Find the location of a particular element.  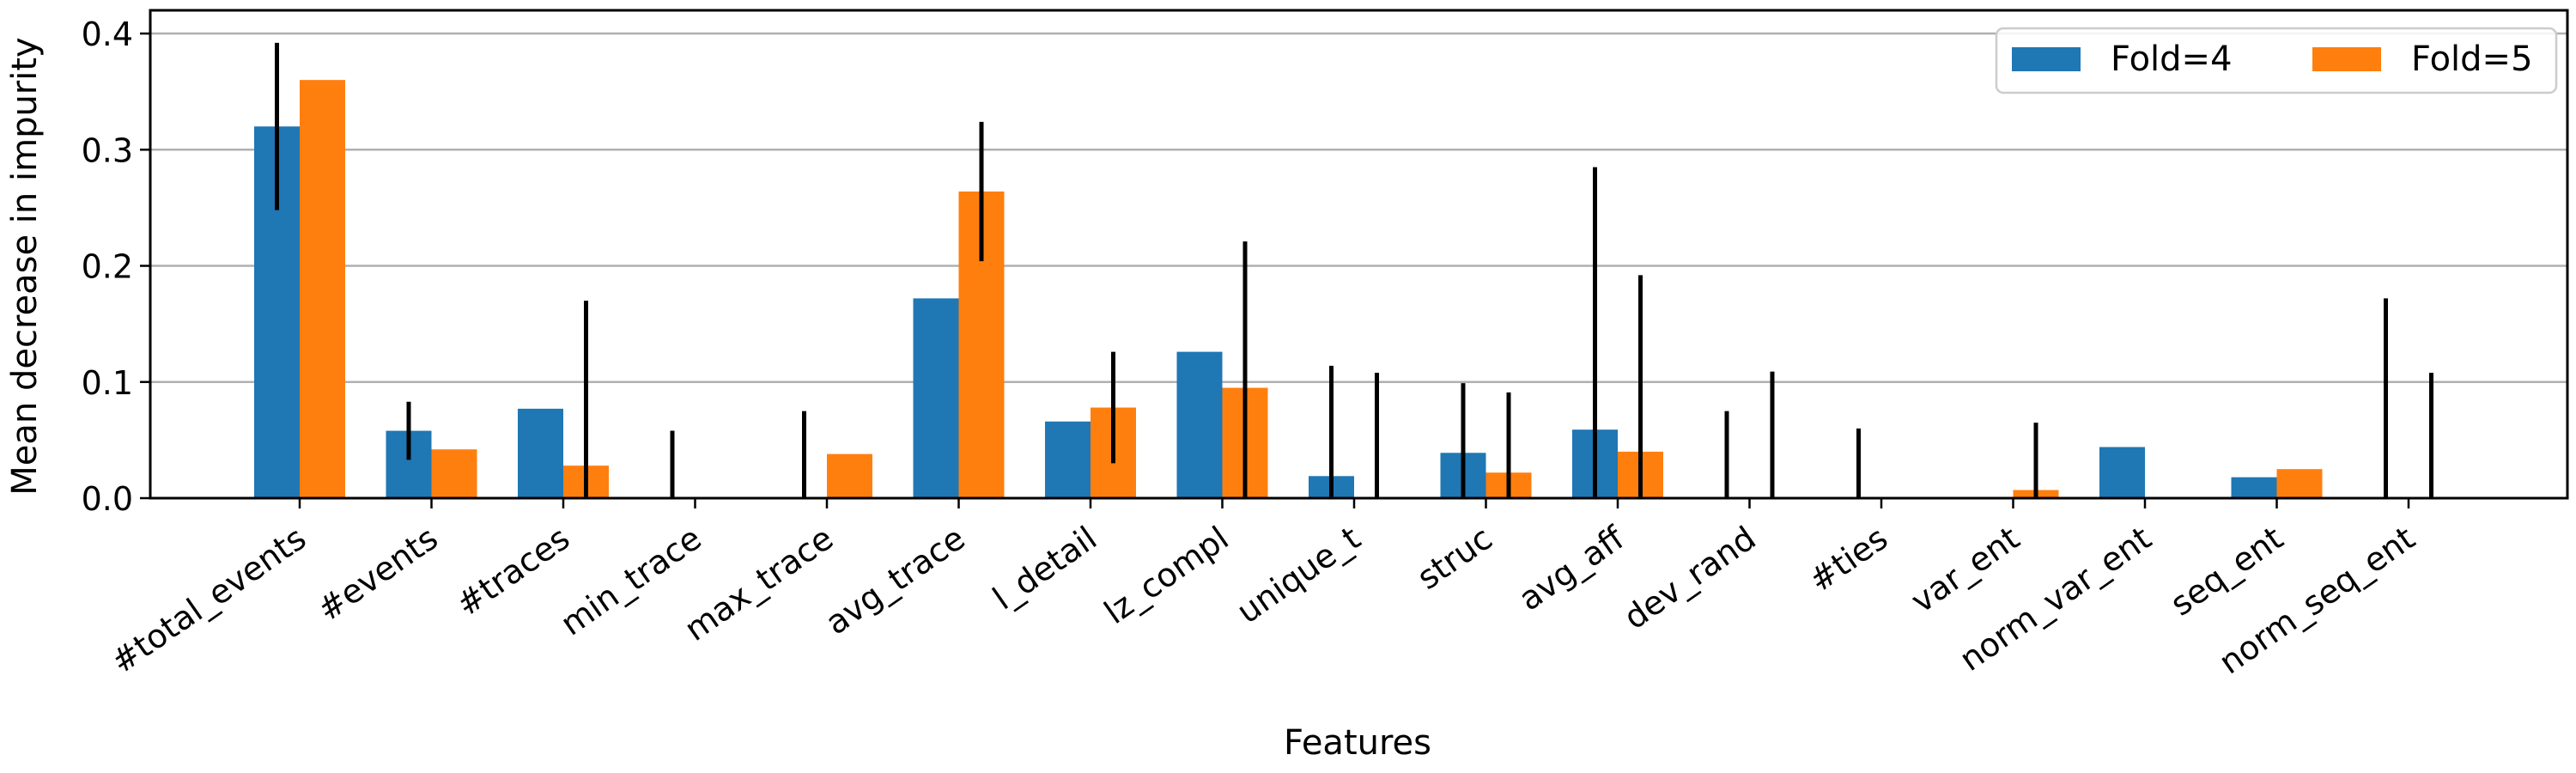

x-tick-label: max_trace is located at coordinates (759, 583).